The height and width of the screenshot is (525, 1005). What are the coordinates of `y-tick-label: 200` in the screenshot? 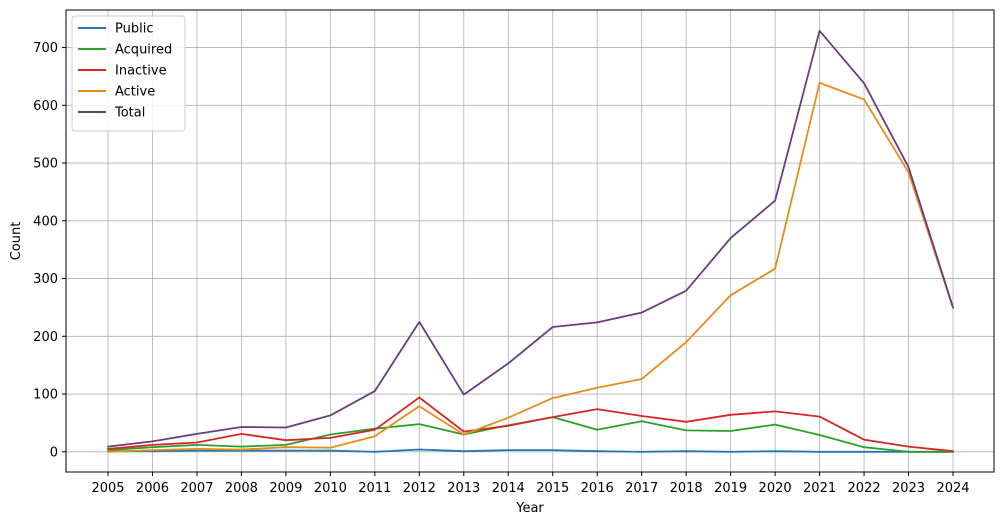 It's located at (45, 337).